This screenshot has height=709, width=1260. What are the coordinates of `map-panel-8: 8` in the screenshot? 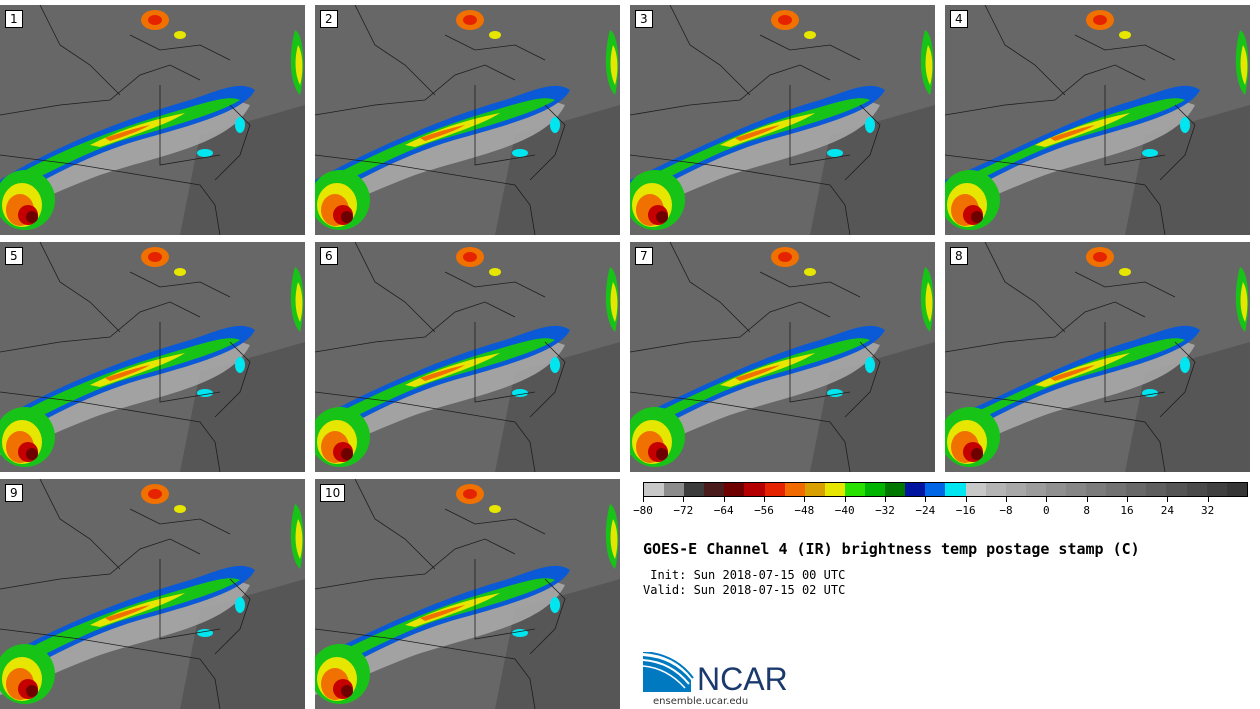 It's located at (1097, 357).